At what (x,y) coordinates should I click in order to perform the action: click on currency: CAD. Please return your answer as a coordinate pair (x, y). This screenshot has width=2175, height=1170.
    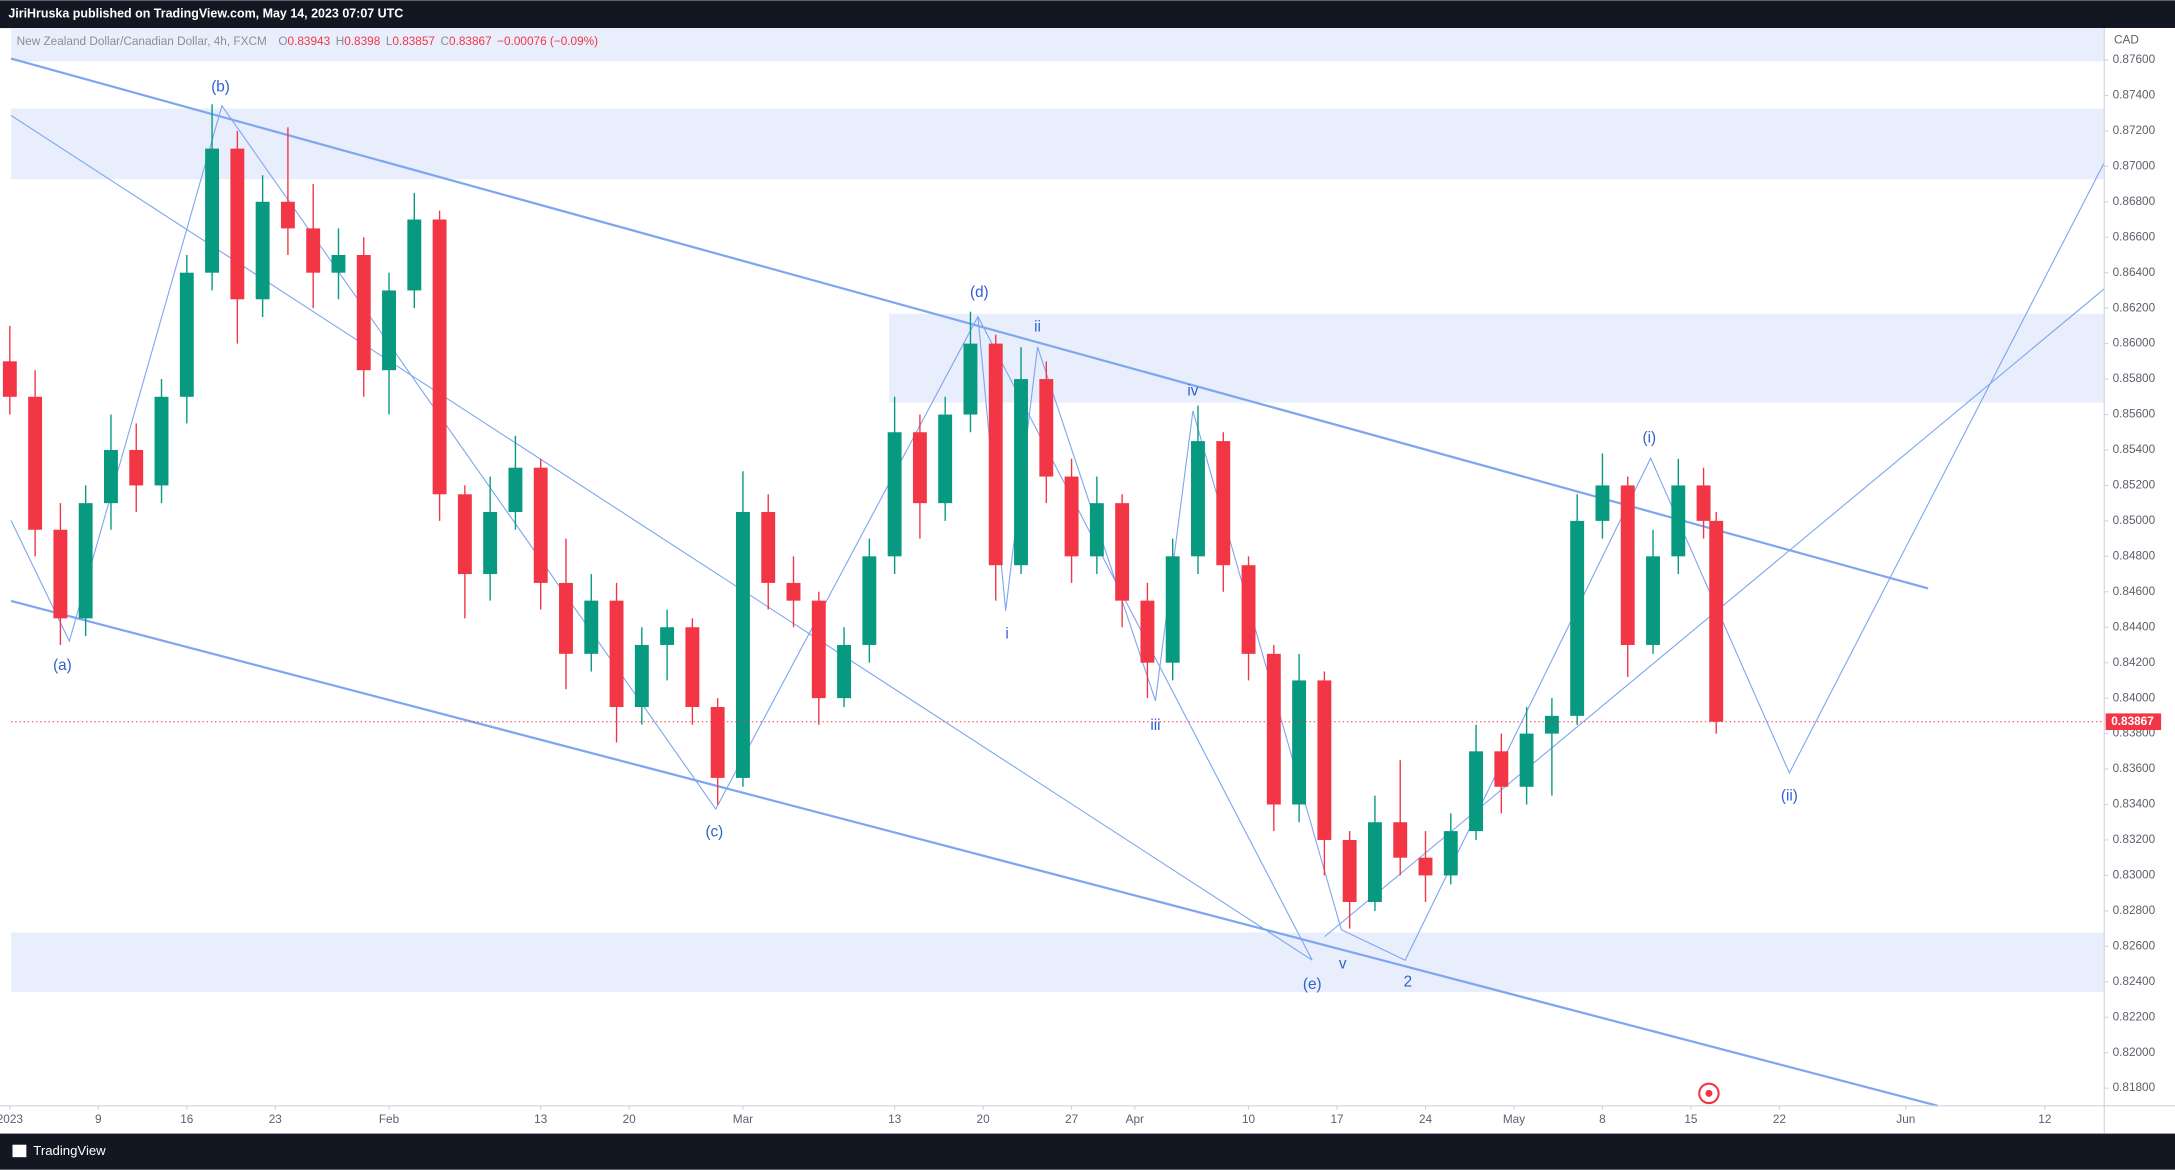
    Looking at the image, I should click on (2126, 40).